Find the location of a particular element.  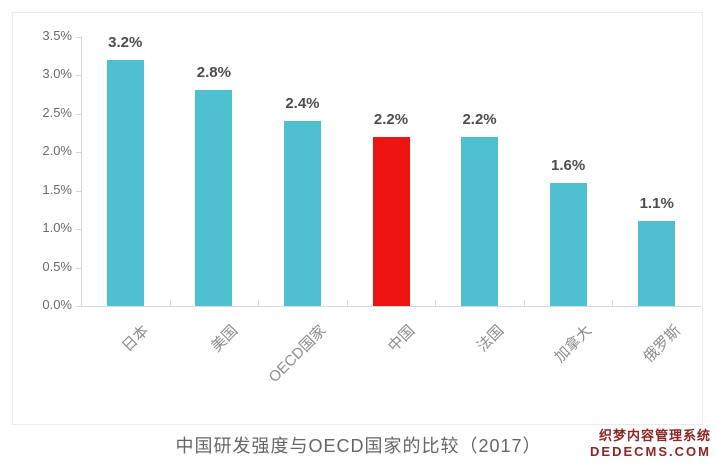

bar-美国 is located at coordinates (214, 198).